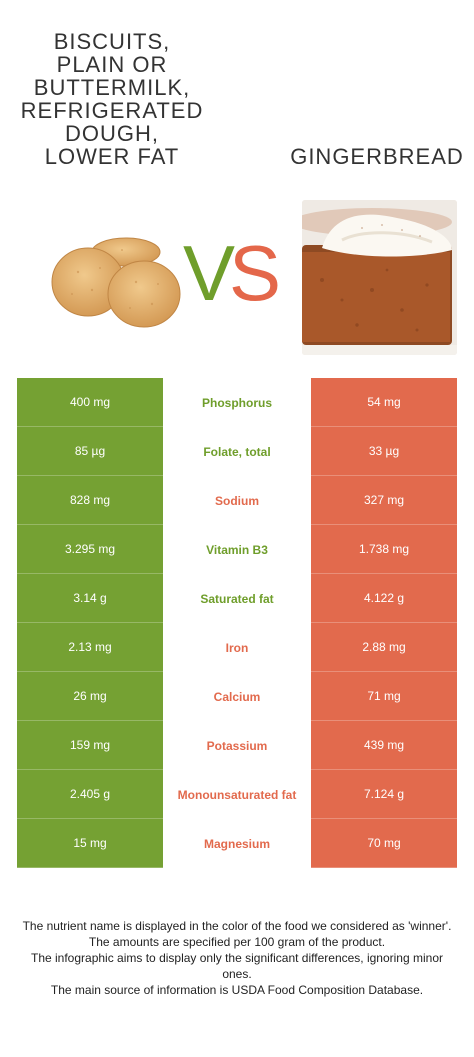 The width and height of the screenshot is (474, 1057). I want to click on table-row: 2.405 g Monounsaturated fat 7.124 g, so click(237, 794).